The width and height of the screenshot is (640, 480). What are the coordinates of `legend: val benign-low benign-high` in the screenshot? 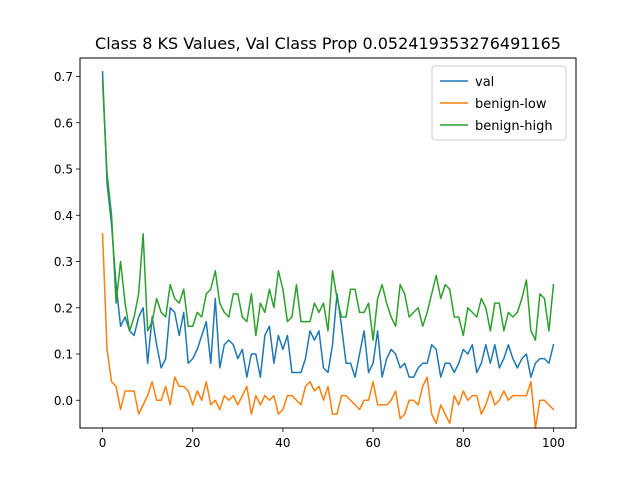 It's located at (499, 103).